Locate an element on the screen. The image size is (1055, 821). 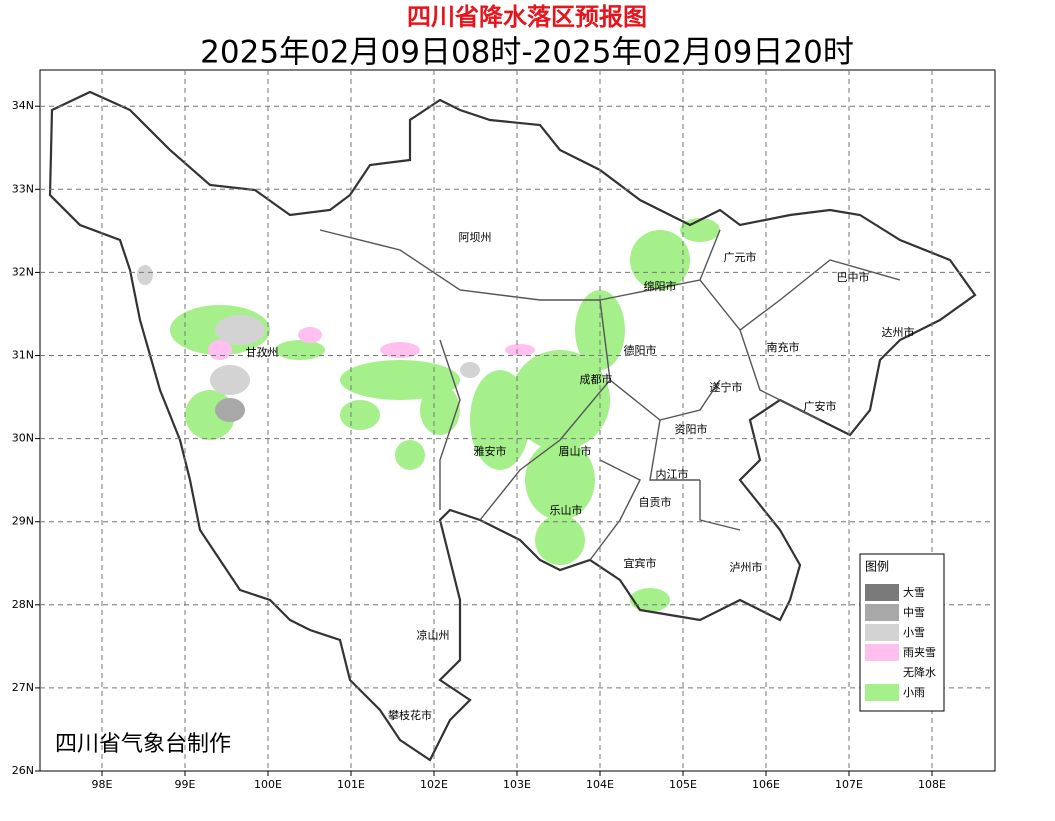
place-label: 巴中市 is located at coordinates (853, 277).